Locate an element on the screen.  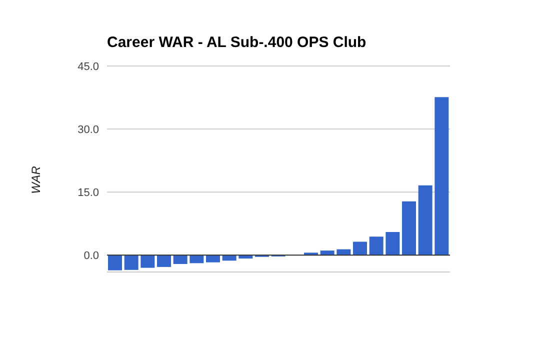
chart-title: Career WAR - AL Sub-.400 OPS Club is located at coordinates (236, 42).